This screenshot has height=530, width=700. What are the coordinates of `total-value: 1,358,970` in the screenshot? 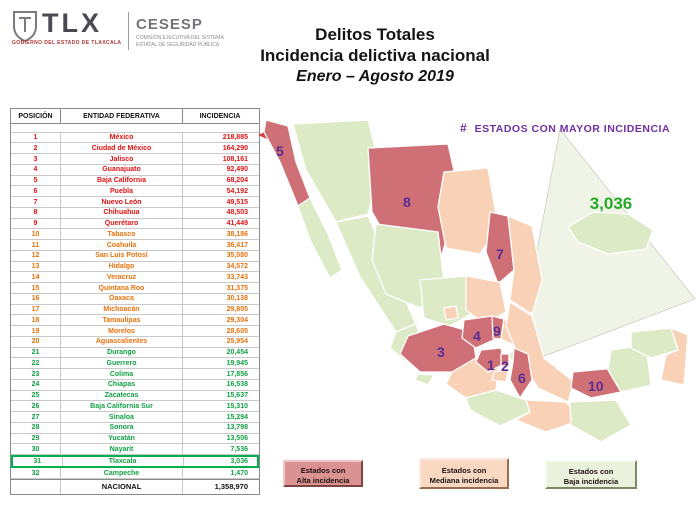 It's located at (231, 487).